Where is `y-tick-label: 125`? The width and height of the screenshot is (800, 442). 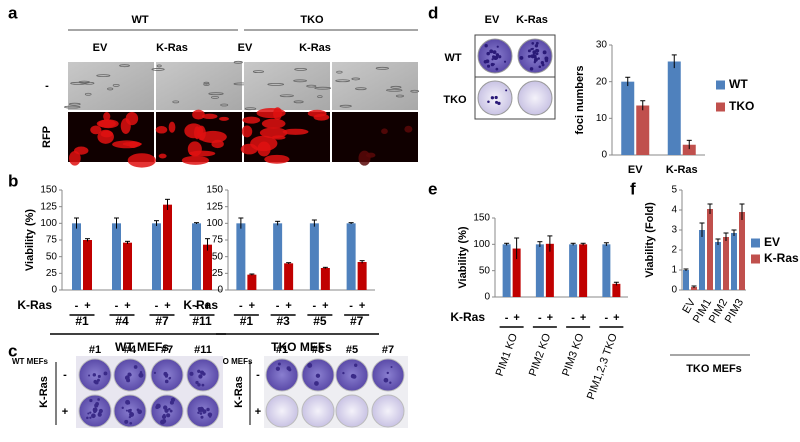 y-tick-label: 125 is located at coordinates (214, 206).